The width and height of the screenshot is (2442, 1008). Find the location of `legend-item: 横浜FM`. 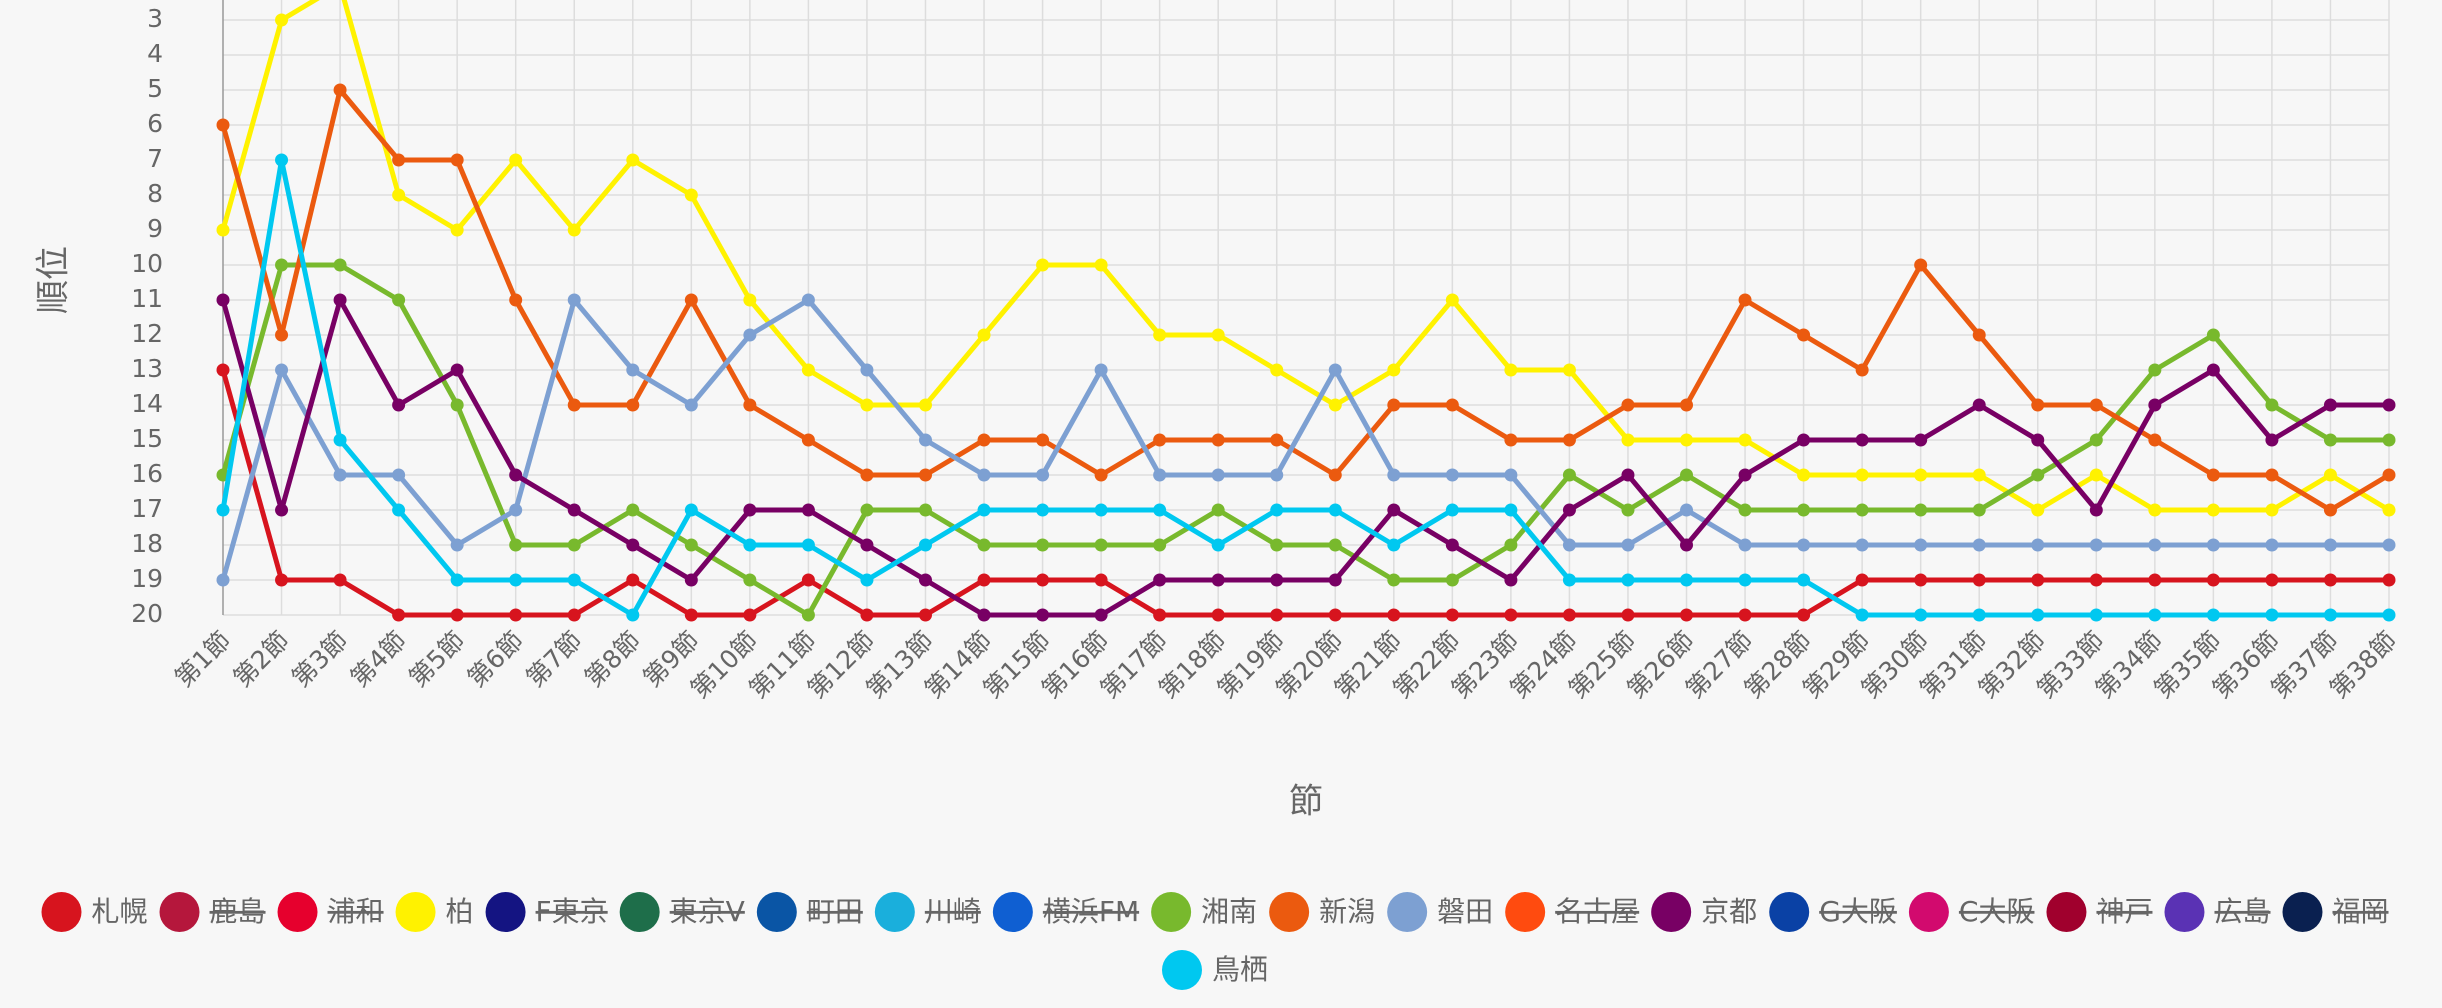

legend-item: 横浜FM is located at coordinates (1065, 912).